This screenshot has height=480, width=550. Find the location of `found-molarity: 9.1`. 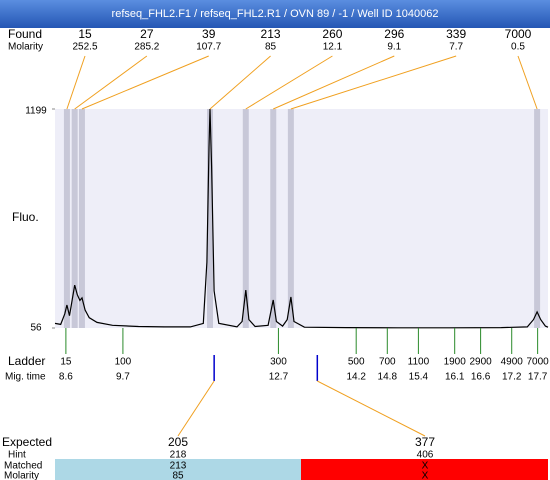

found-molarity: 9.1 is located at coordinates (394, 47).